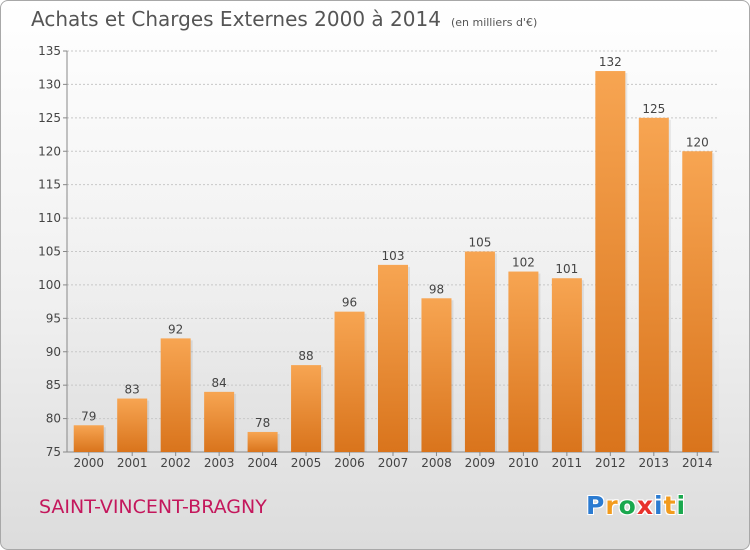 The width and height of the screenshot is (750, 550). What do you see at coordinates (697, 142) in the screenshot?
I see `data-label: 120` at bounding box center [697, 142].